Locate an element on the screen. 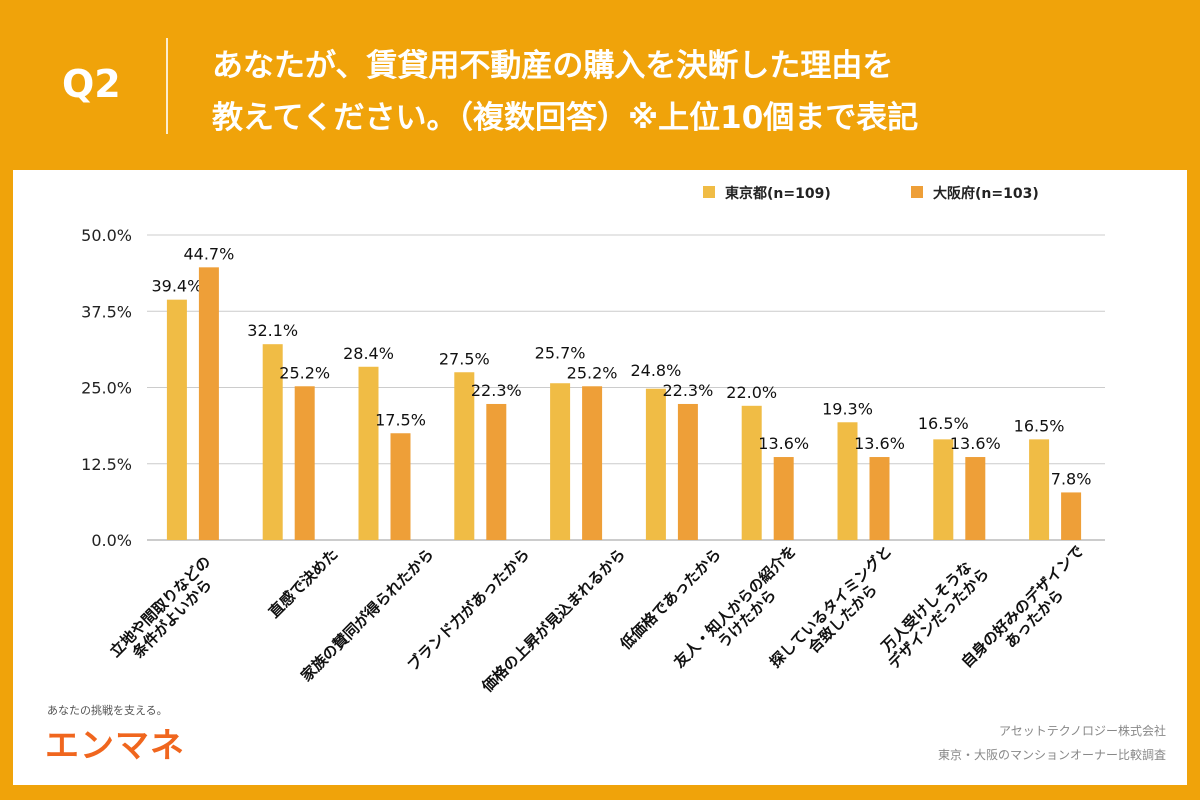 The width and height of the screenshot is (1200, 800). x-tick-label: 直感で決めた is located at coordinates (303, 583).